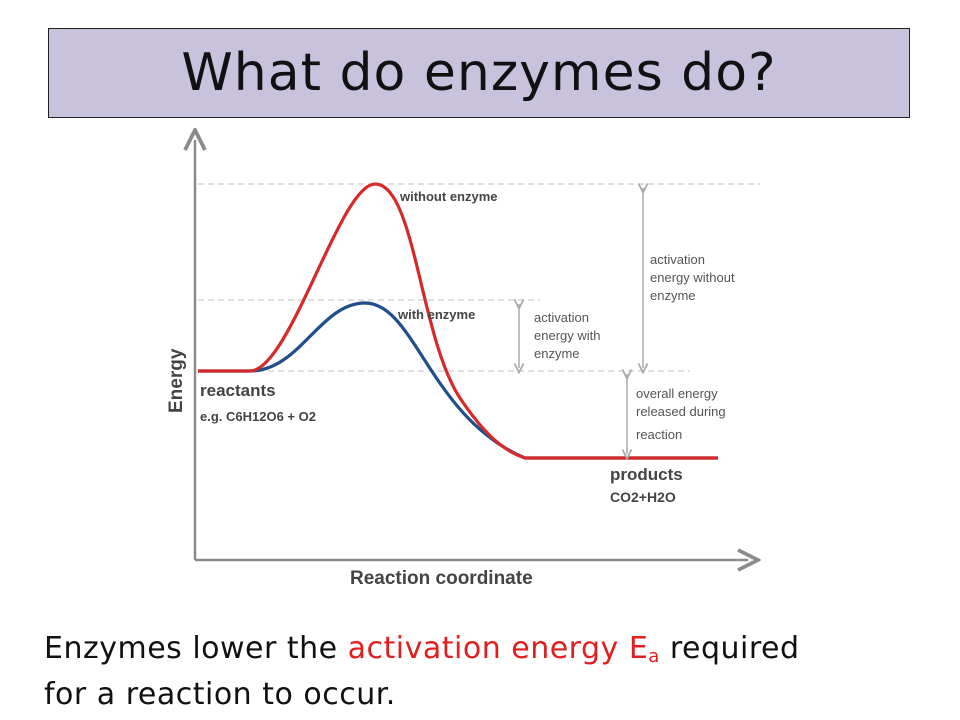  I want to click on caption-highlight: activation energy E, so click(498, 648).